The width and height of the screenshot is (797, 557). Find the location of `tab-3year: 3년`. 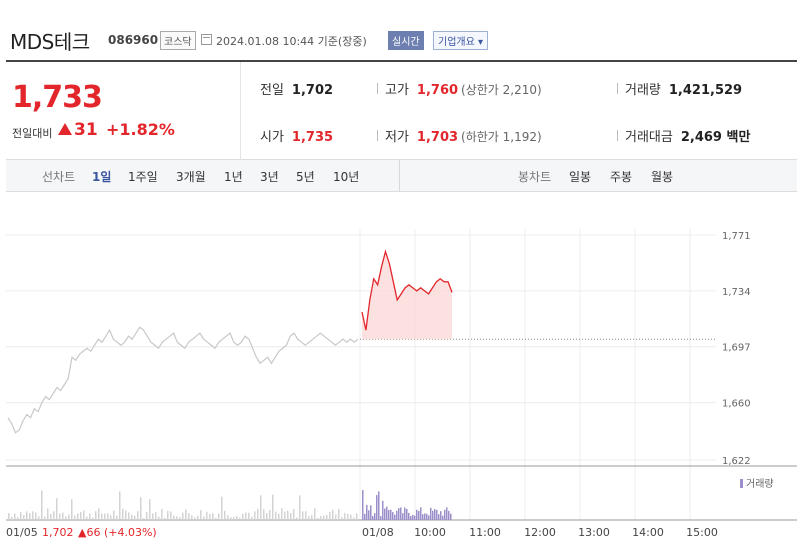

tab-3year: 3년 is located at coordinates (269, 177).